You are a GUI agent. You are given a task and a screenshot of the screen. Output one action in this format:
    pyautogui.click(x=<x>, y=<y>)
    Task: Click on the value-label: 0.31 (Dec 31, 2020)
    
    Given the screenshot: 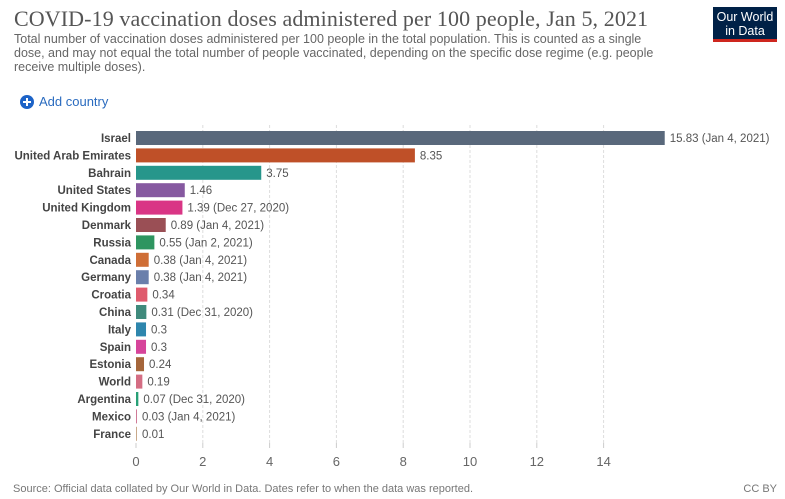 What is the action you would take?
    pyautogui.click(x=202, y=313)
    